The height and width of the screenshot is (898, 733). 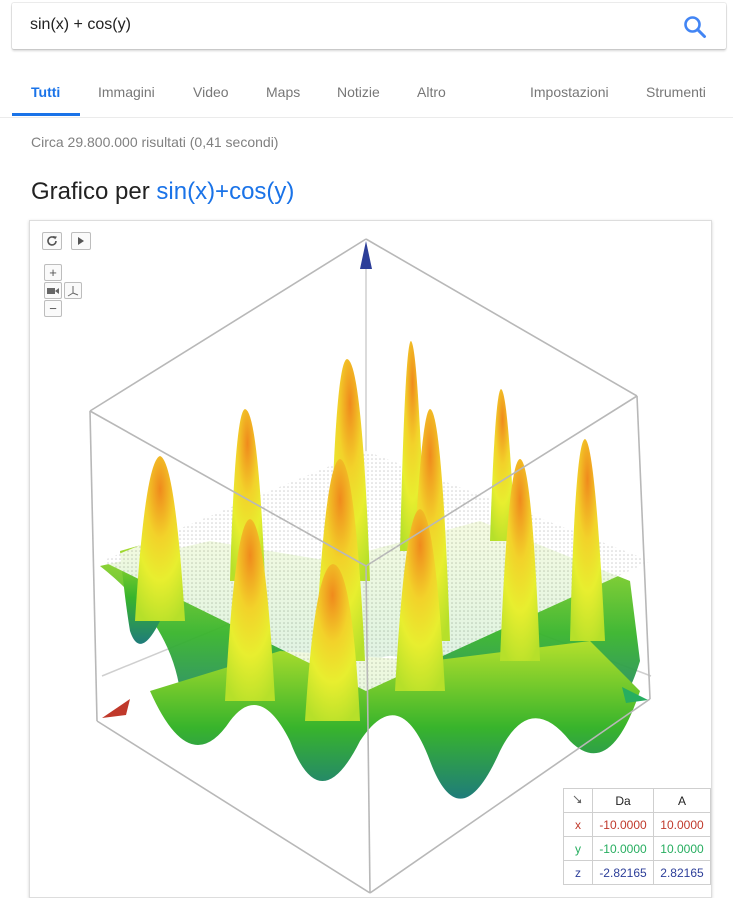 I want to click on camera-icon, so click(x=53, y=290).